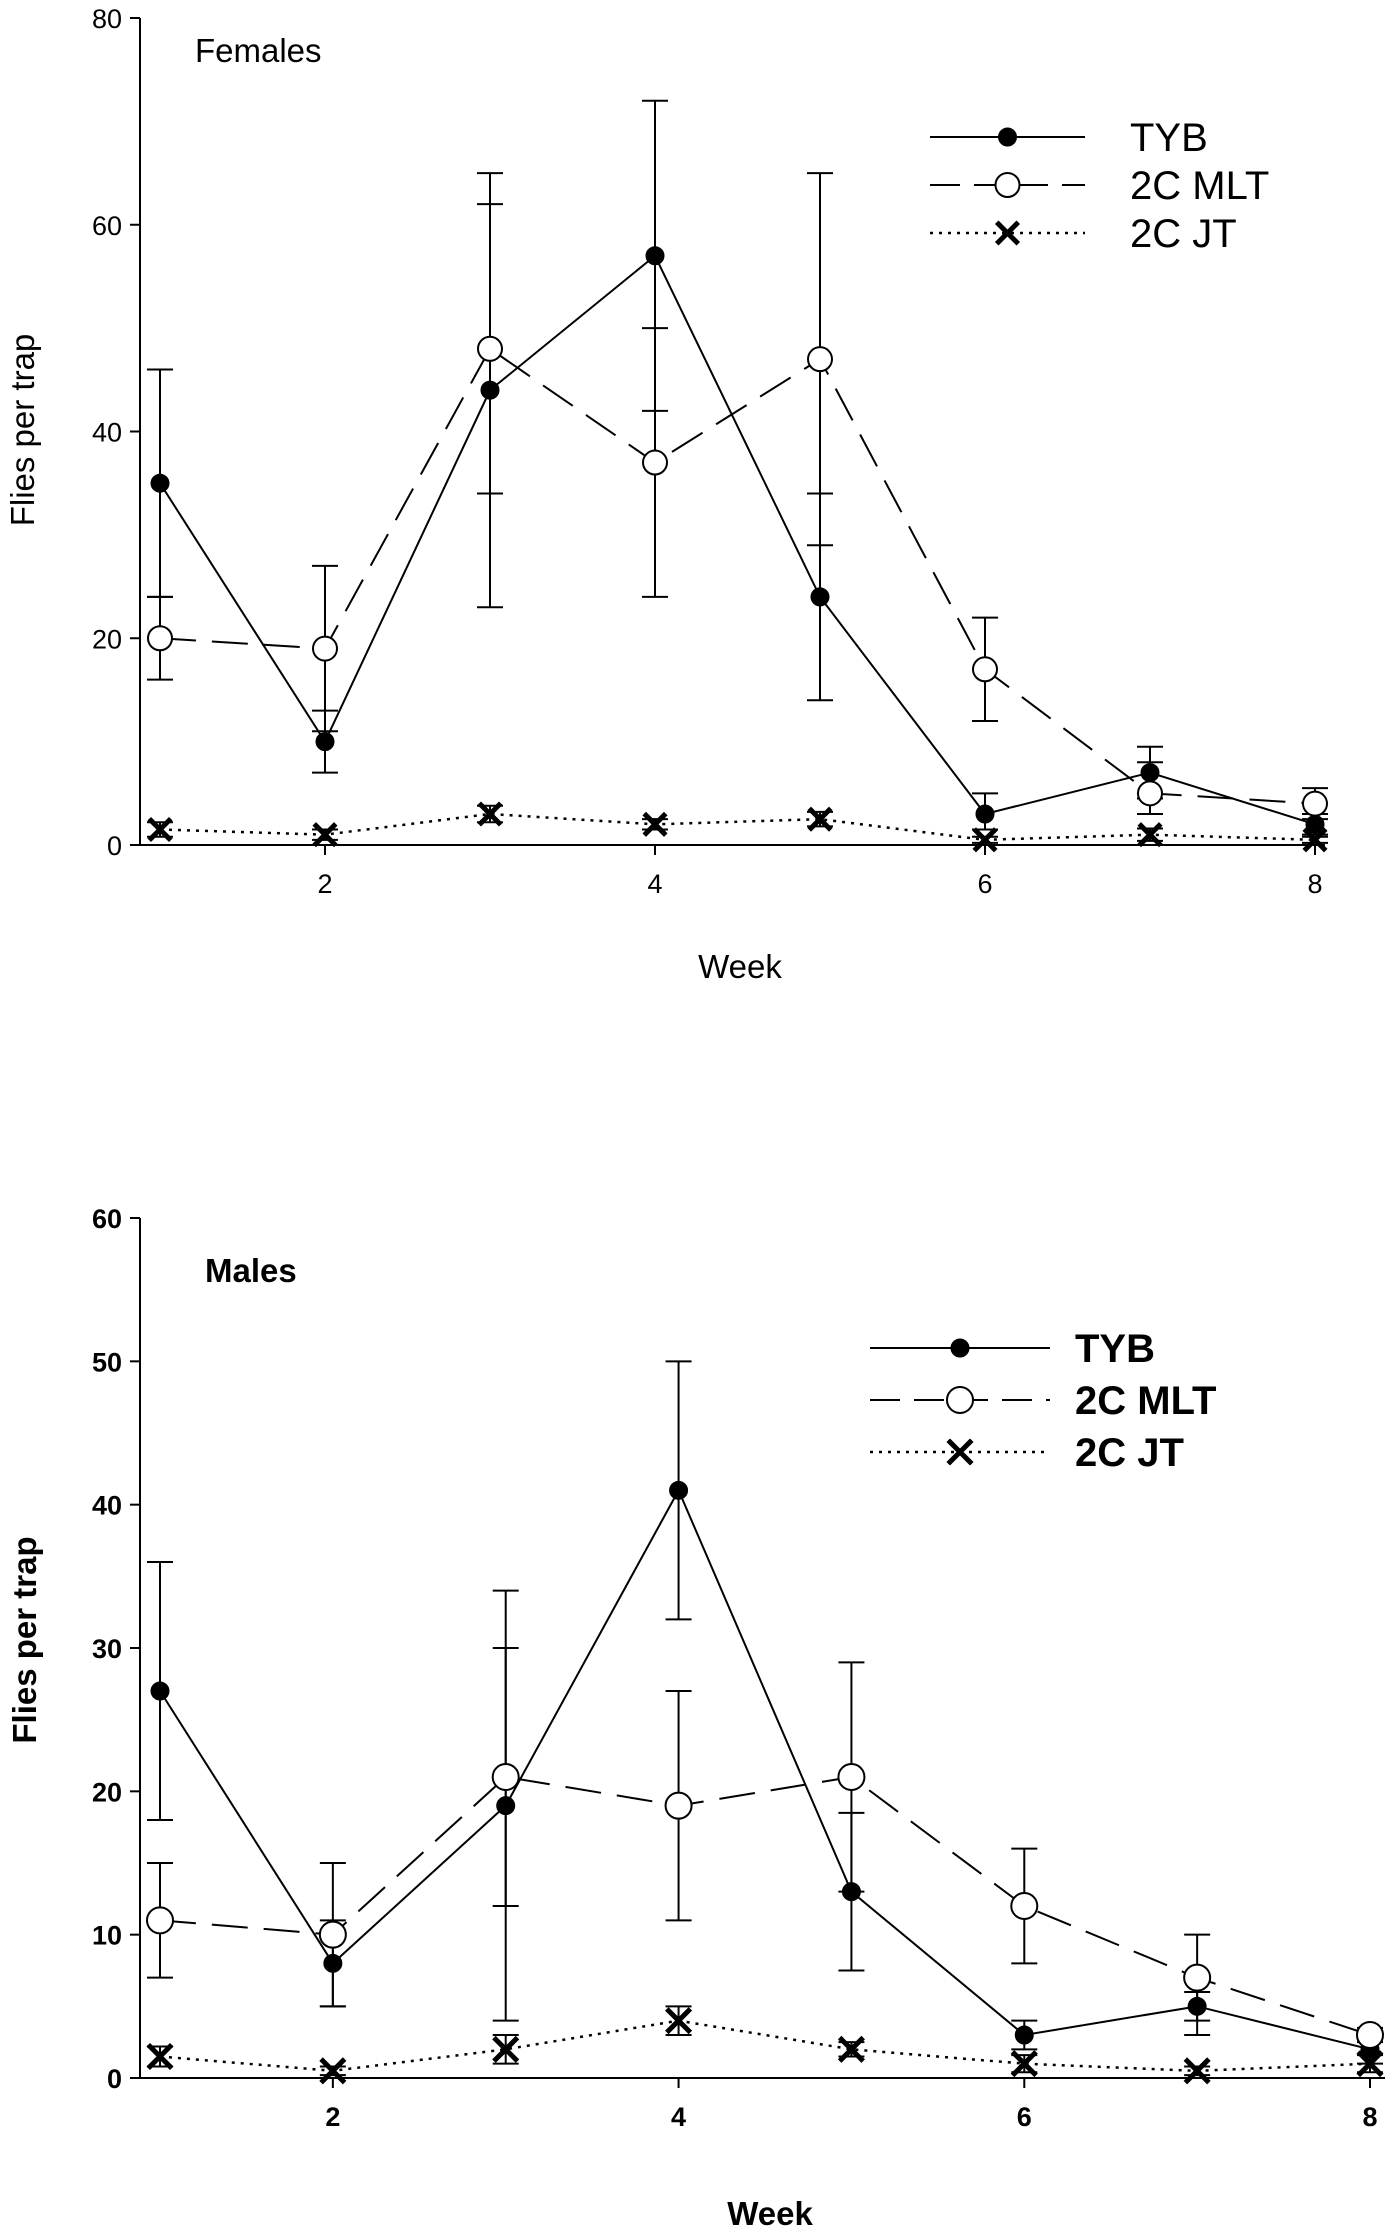 The height and width of the screenshot is (2231, 1399). I want to click on panel-title: Females, so click(258, 50).